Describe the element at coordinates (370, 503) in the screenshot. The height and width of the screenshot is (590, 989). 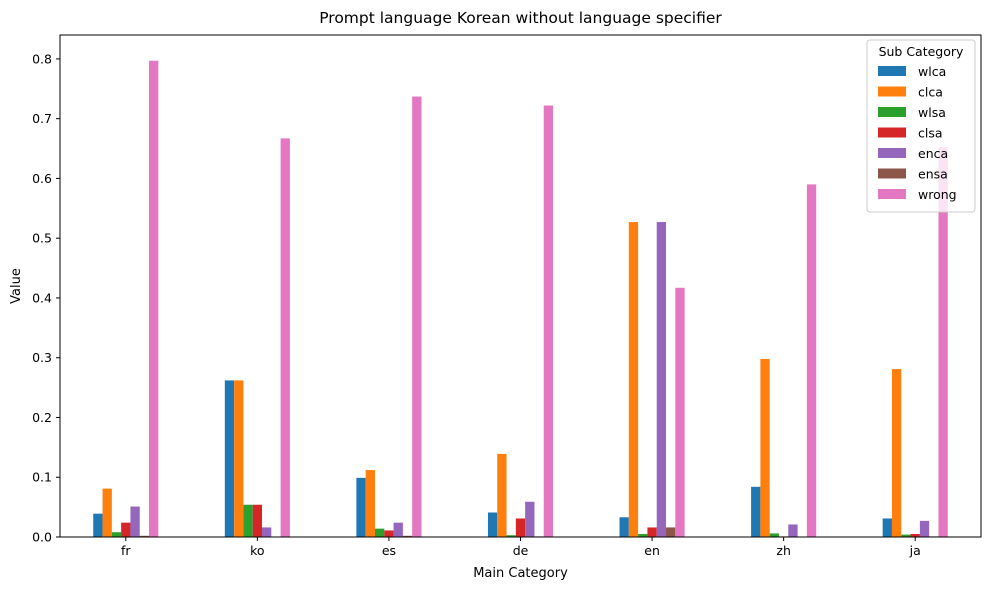
I see `bar-es-clca` at that location.